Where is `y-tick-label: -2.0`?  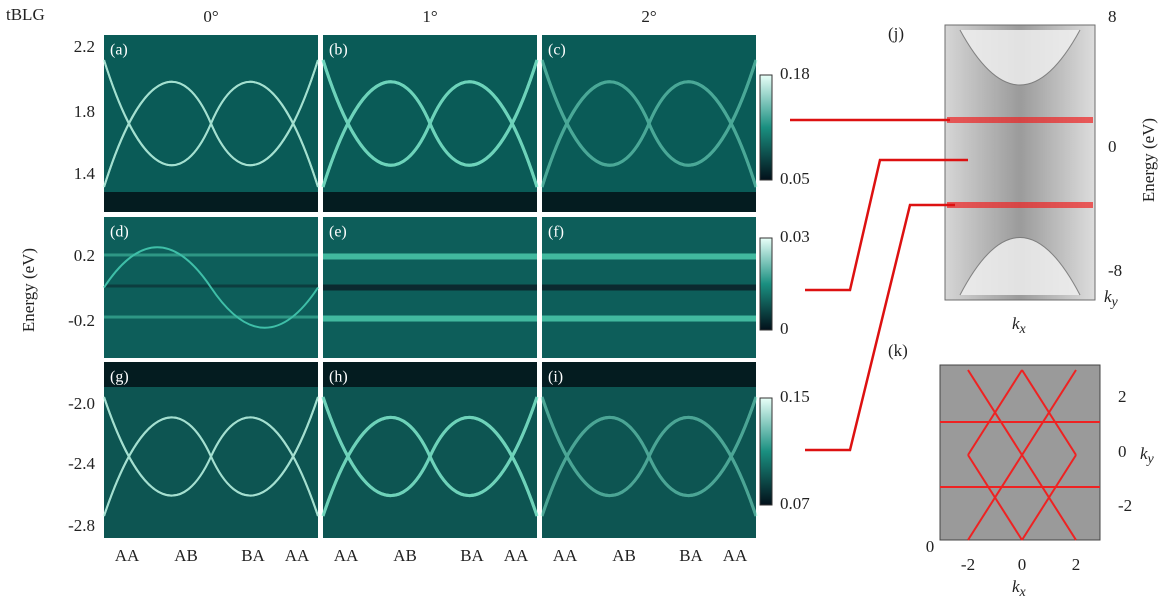
y-tick-label: -2.0 is located at coordinates (81, 403).